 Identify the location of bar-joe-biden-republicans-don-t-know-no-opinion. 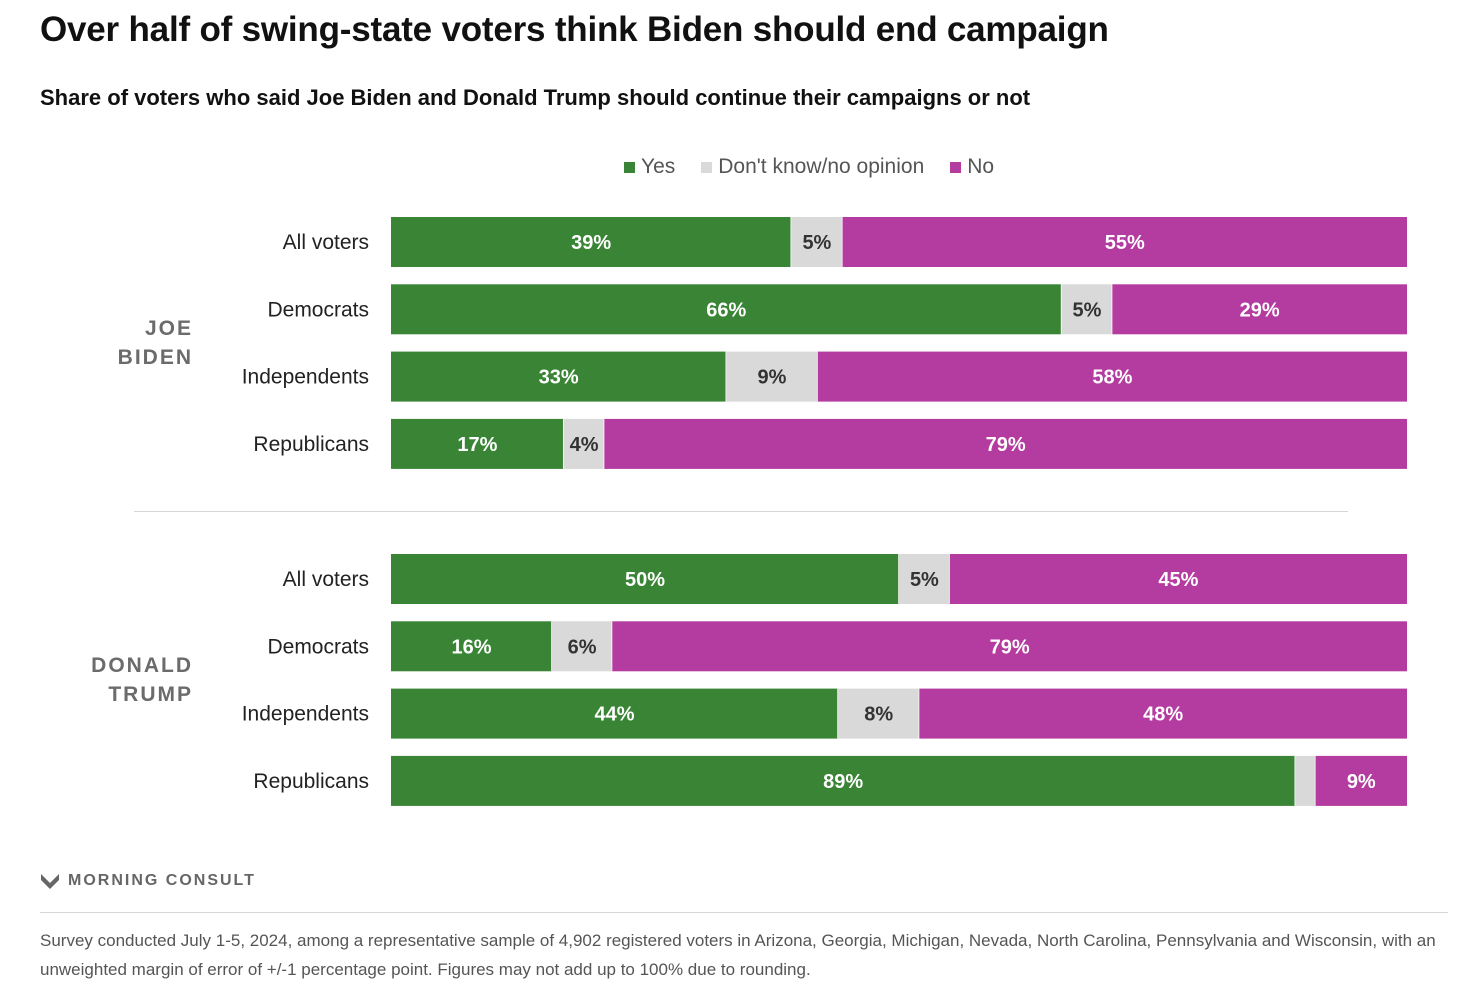
(584, 443).